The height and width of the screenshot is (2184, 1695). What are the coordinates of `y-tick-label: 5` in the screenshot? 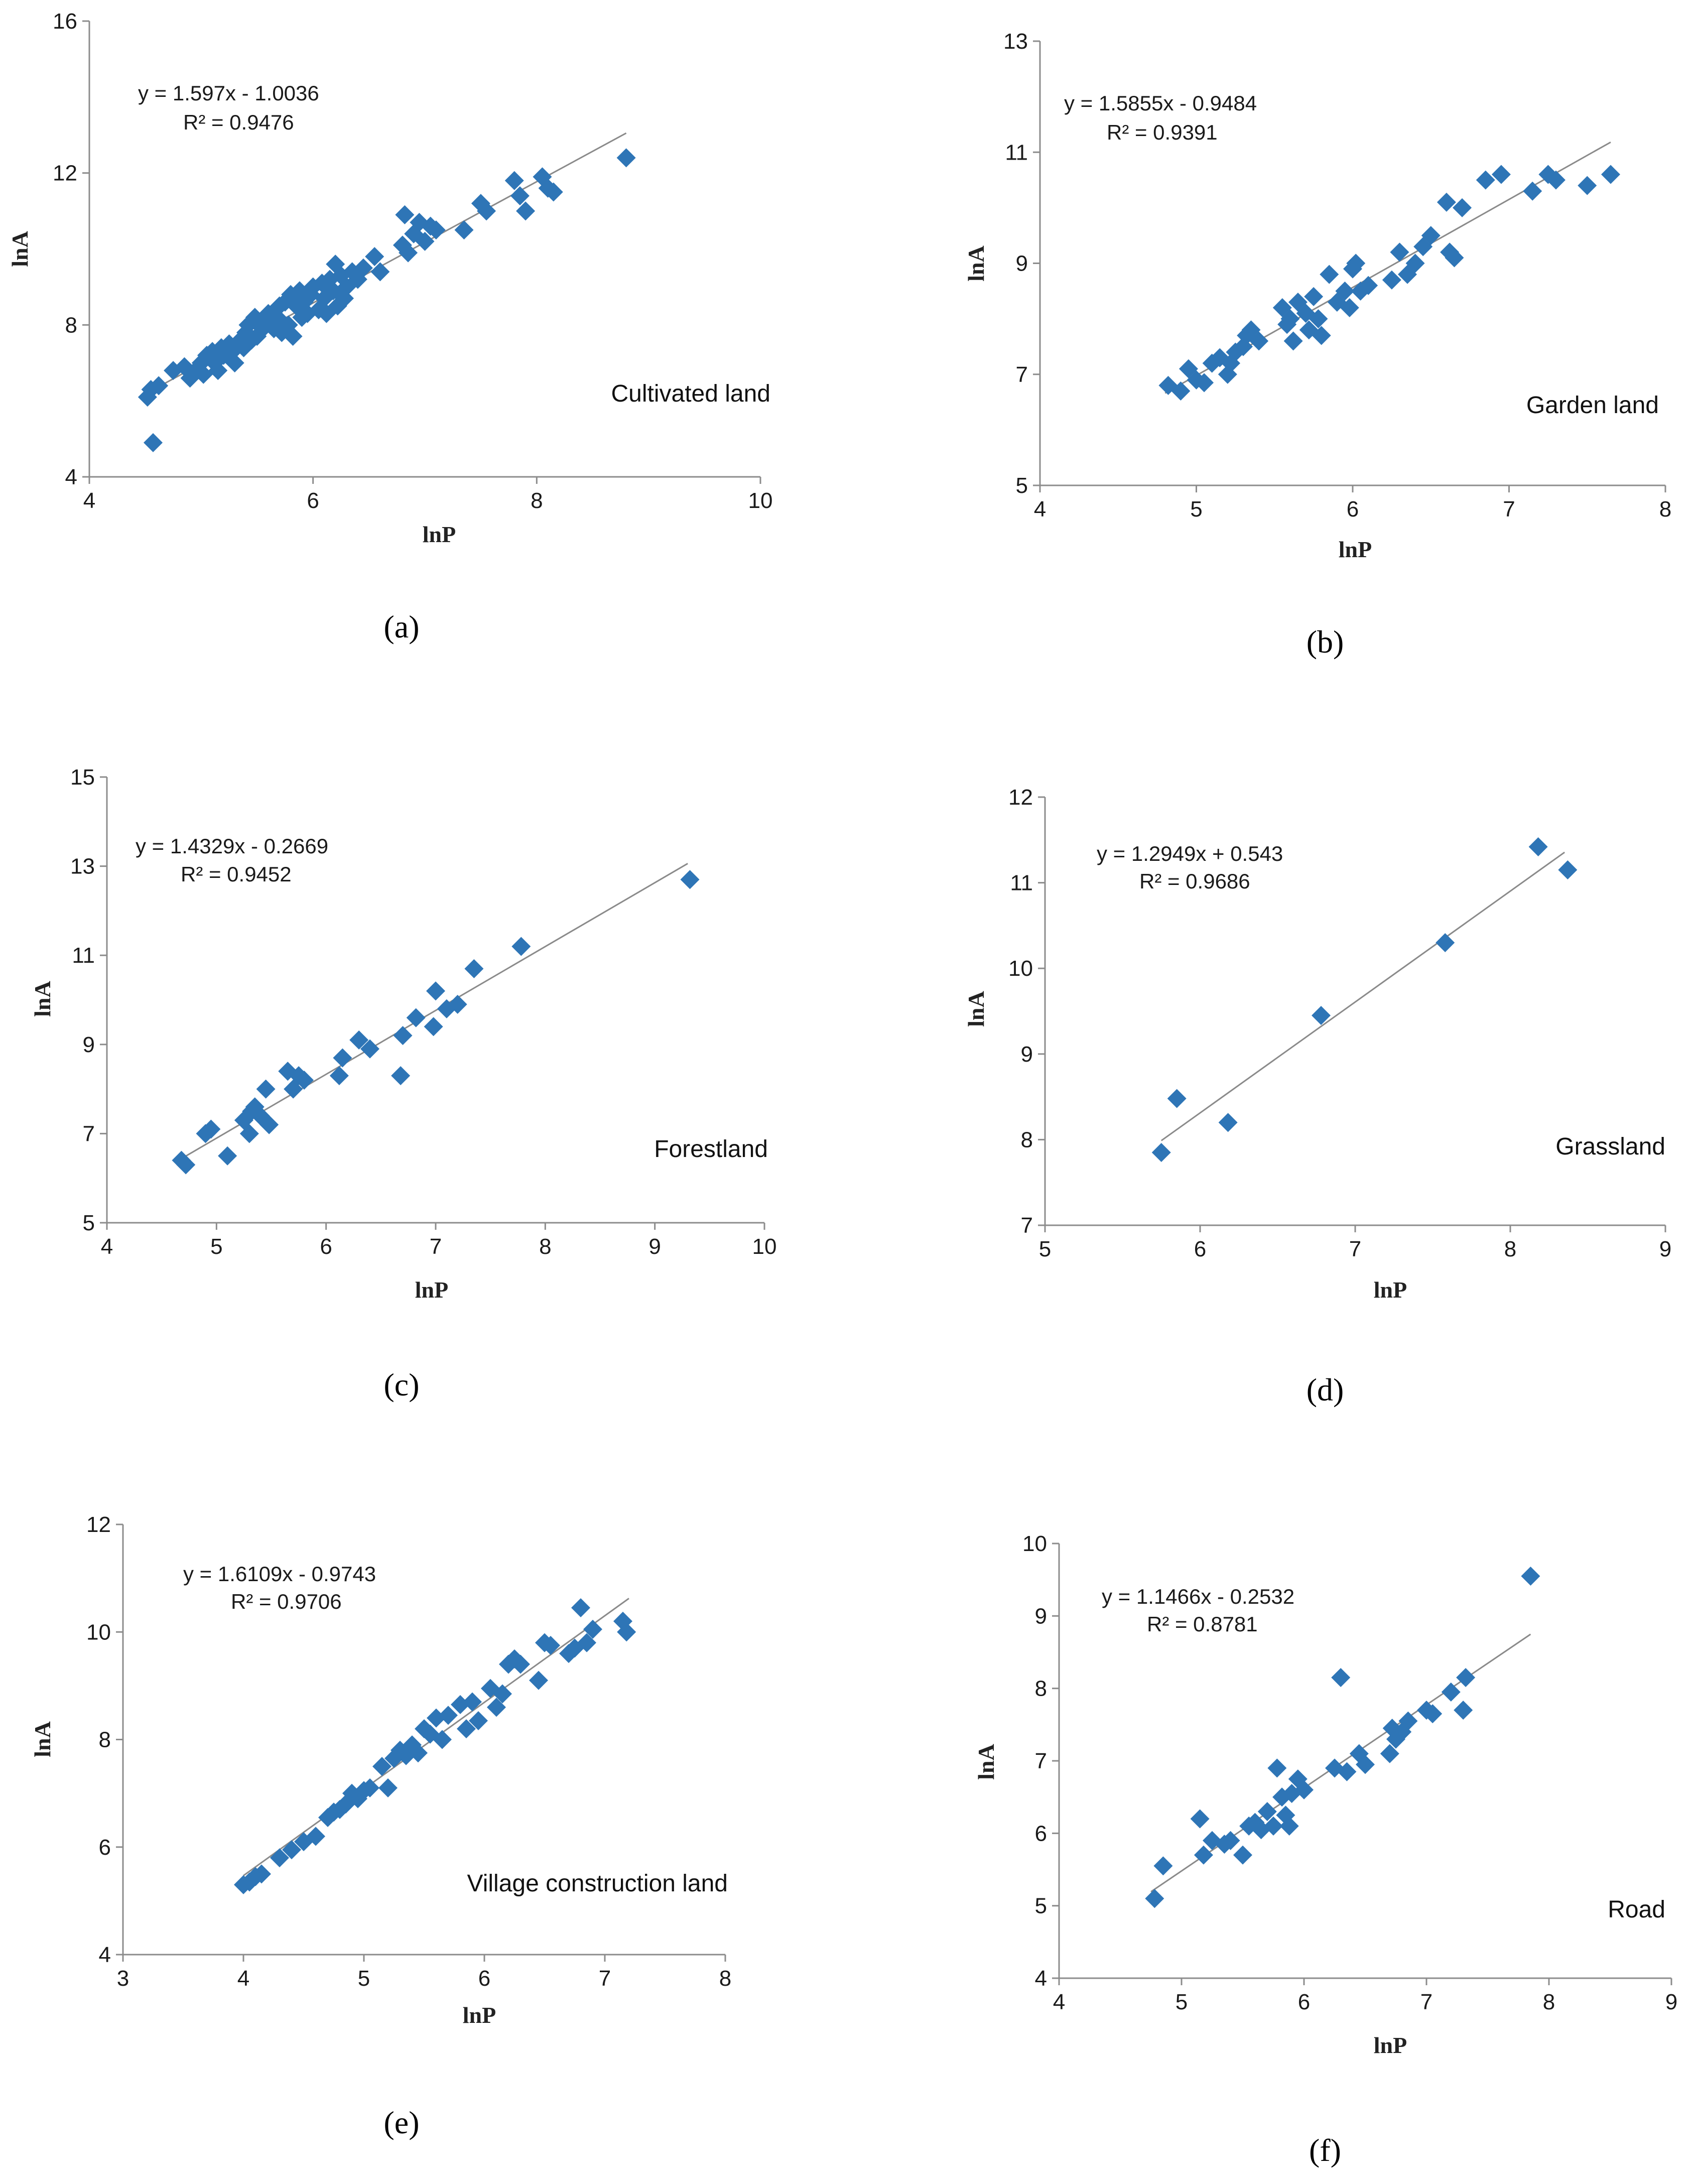 It's located at (1022, 485).